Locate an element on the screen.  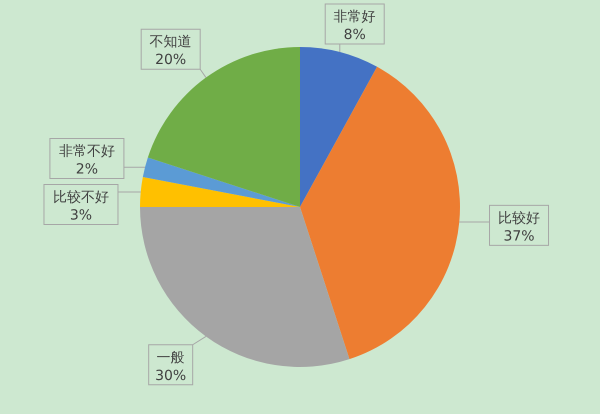
data-label: 2% is located at coordinates (87, 170).